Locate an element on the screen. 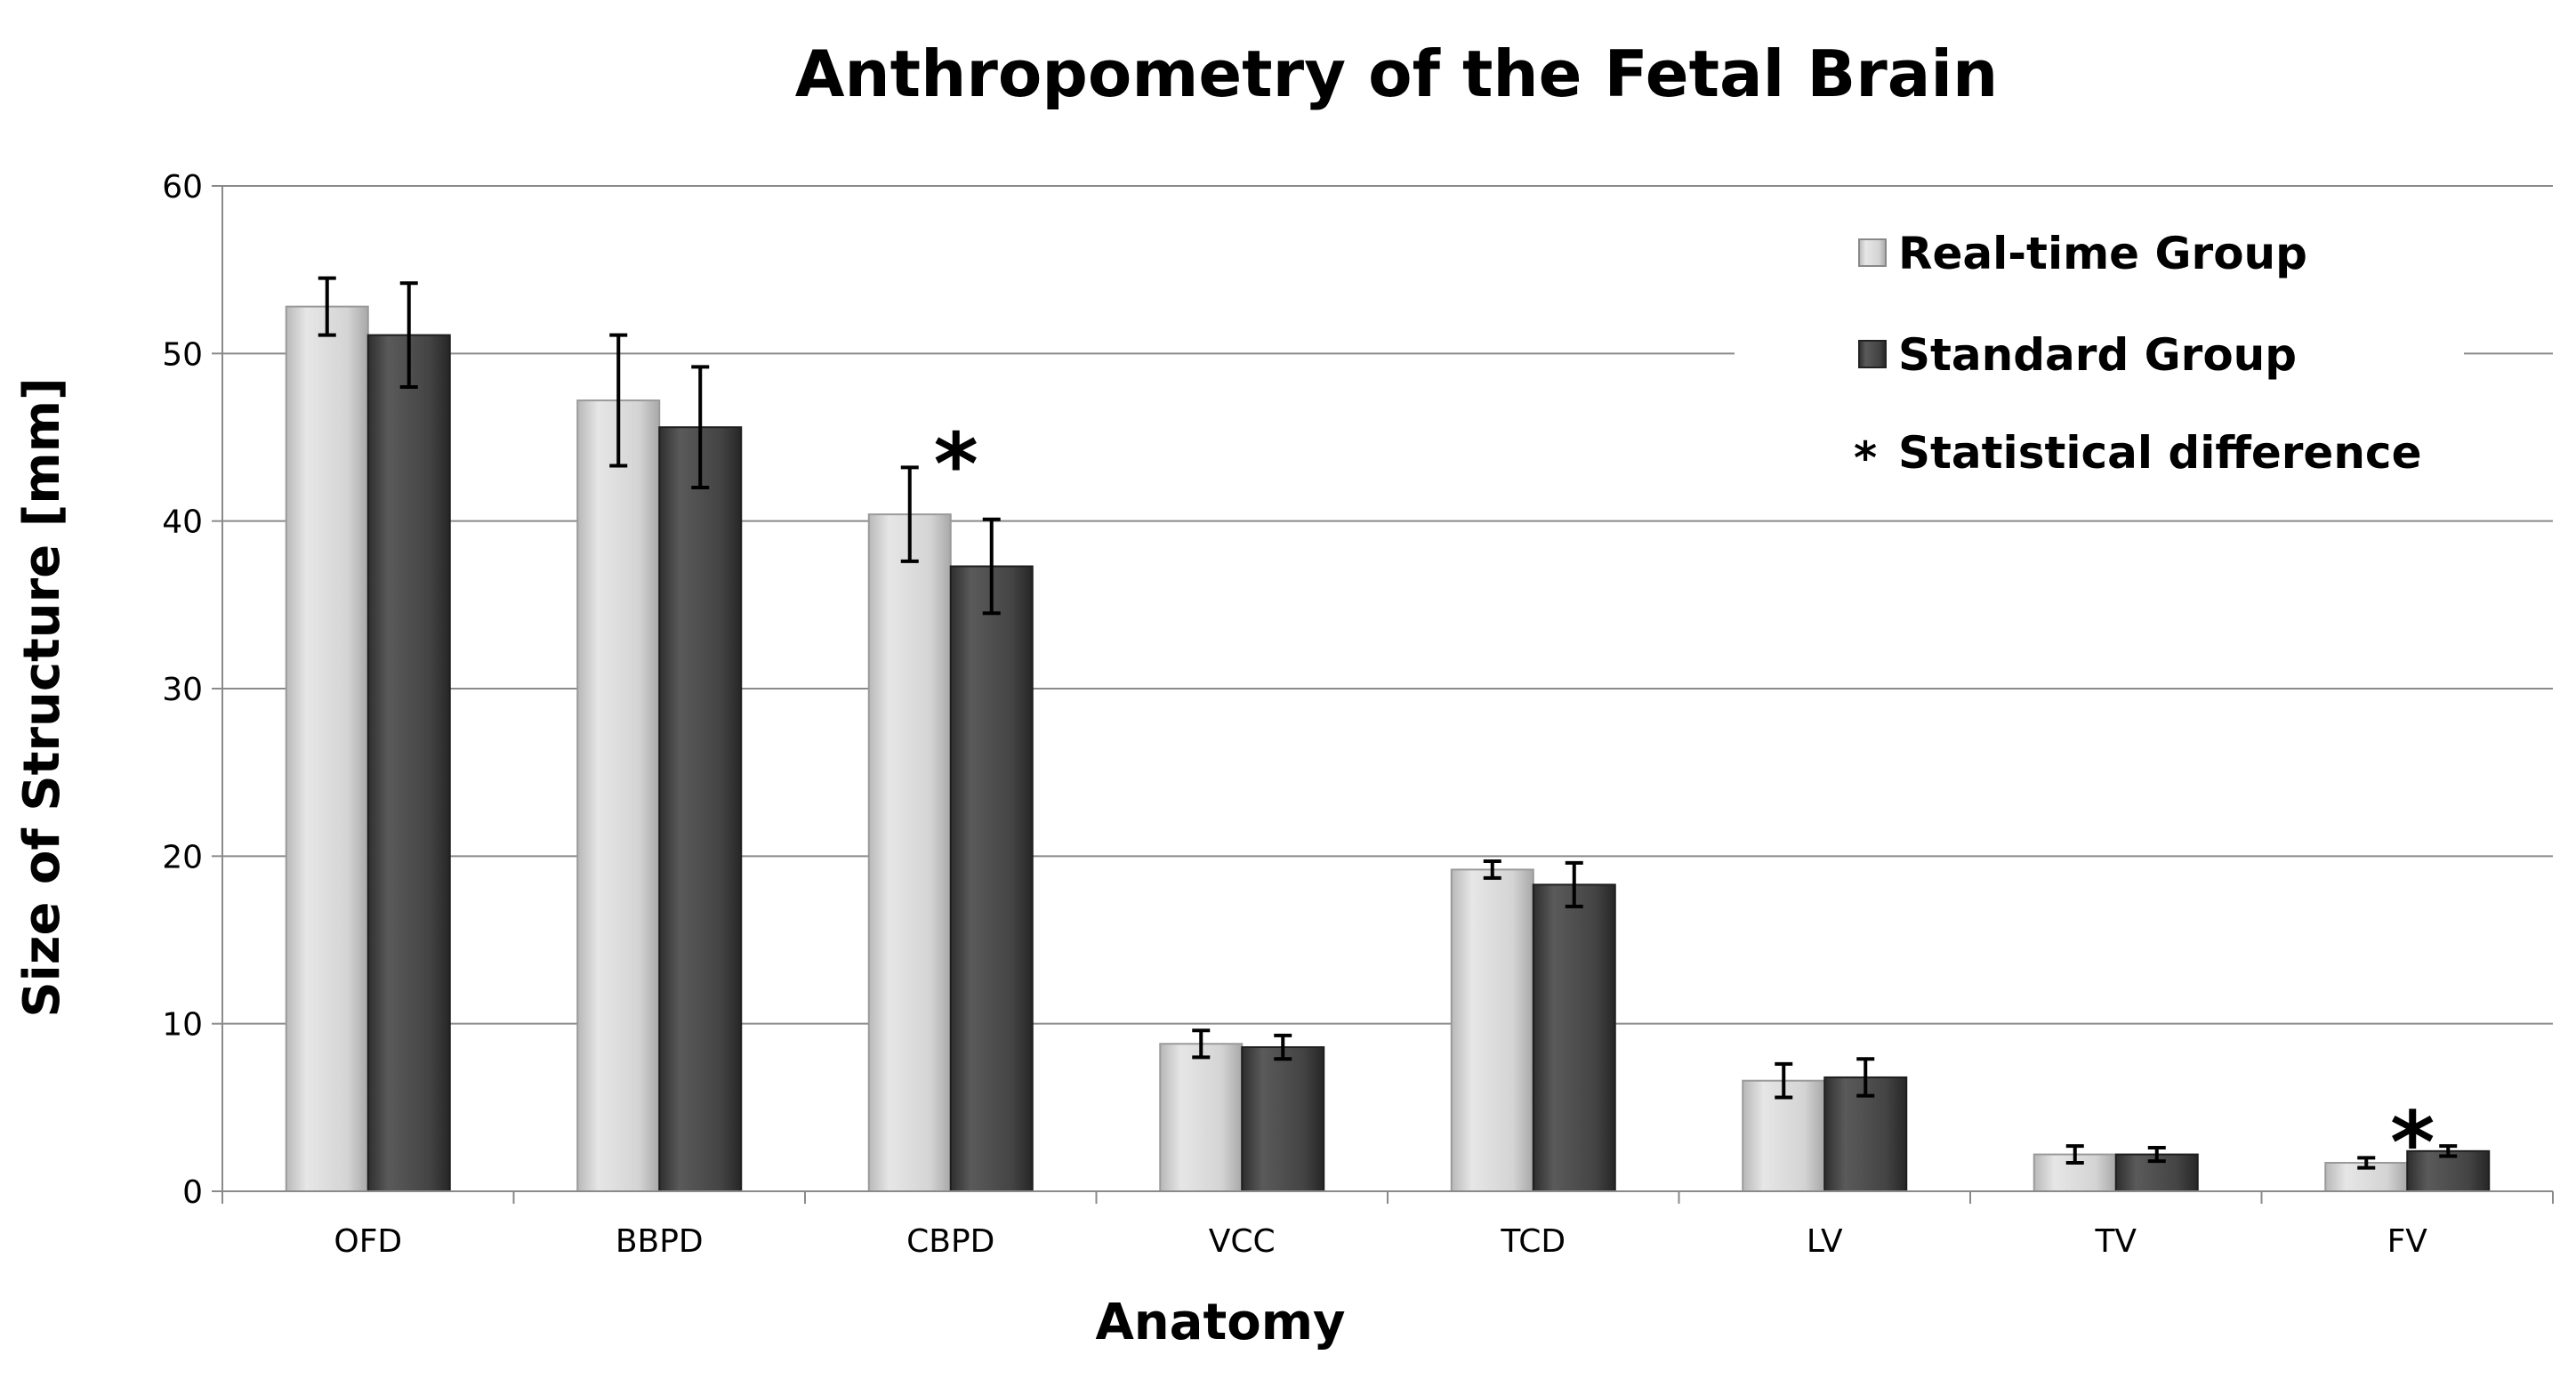 Image resolution: width=2576 pixels, height=1379 pixels. legend-swatch-standard is located at coordinates (1872, 354).